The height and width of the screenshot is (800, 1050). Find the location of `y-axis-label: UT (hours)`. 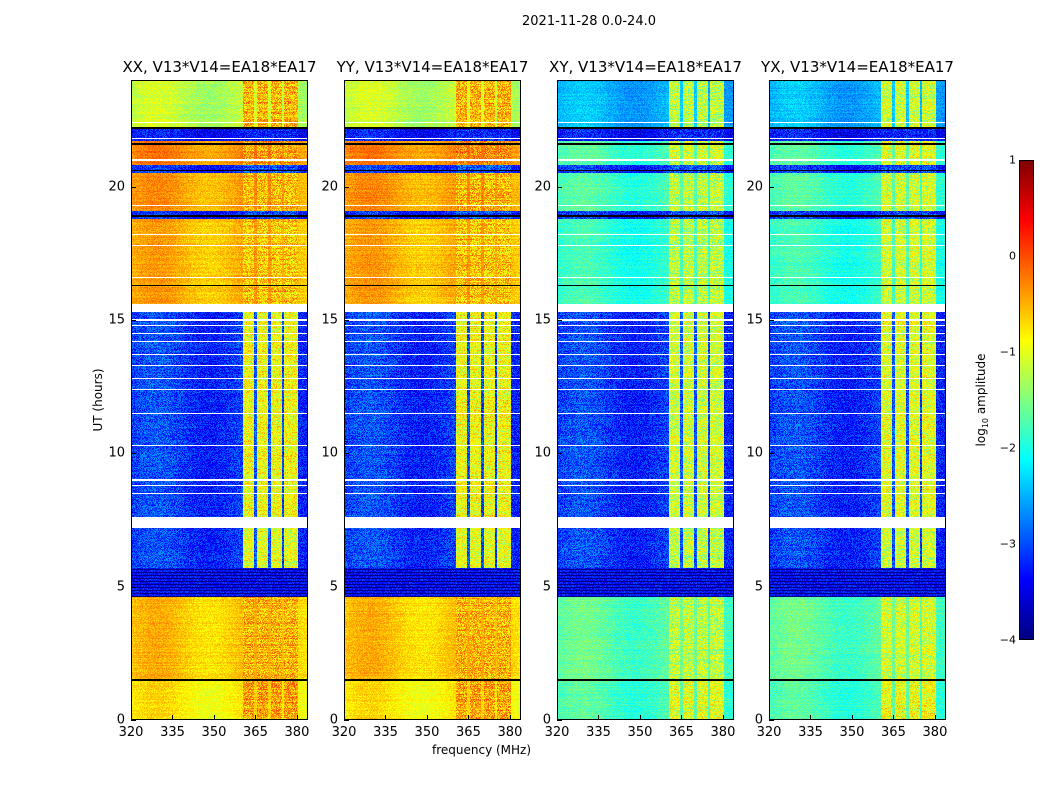

y-axis-label: UT (hours) is located at coordinates (98, 400).